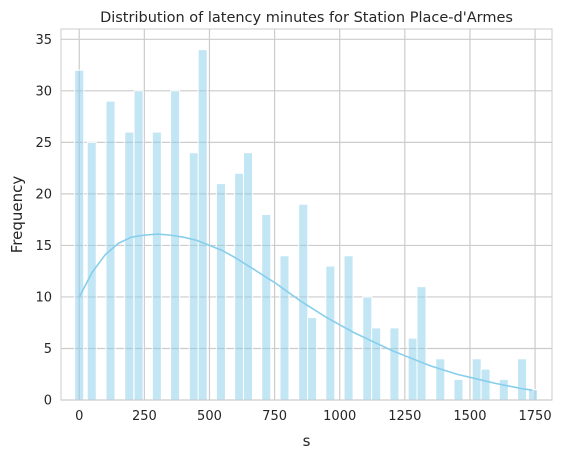 The image size is (566, 457). I want to click on x-axis-ticks: 0 250 500 750 1000 1250 1500 1750, so click(313, 416).